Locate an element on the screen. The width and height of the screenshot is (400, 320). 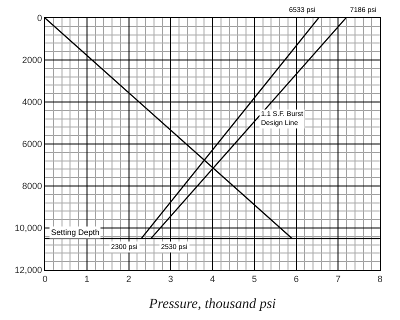
y-tick-label: 8000 is located at coordinates (32, 186).